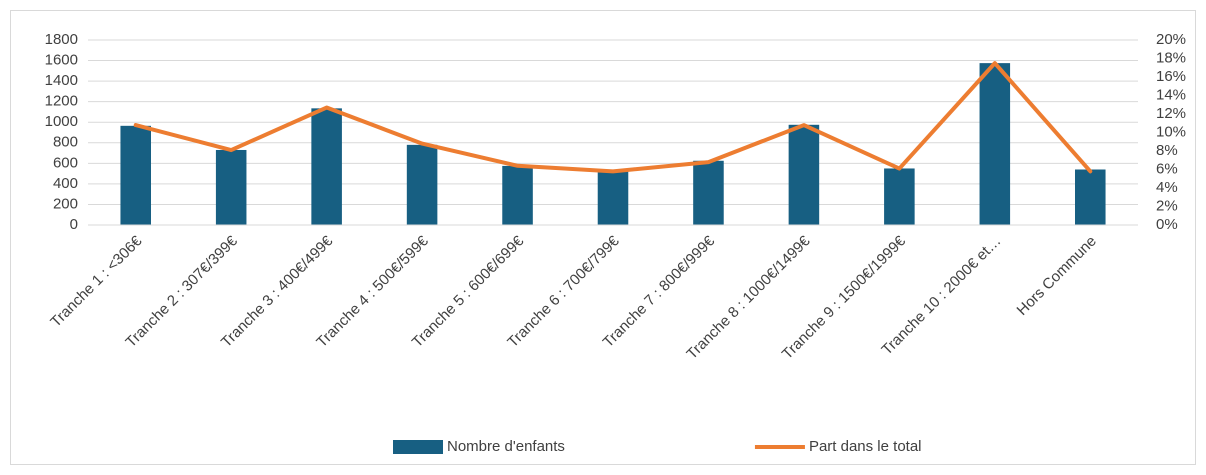 The height and width of the screenshot is (475, 1206). Describe the element at coordinates (1171, 113) in the screenshot. I see `y2-tick-label: 12%` at that location.